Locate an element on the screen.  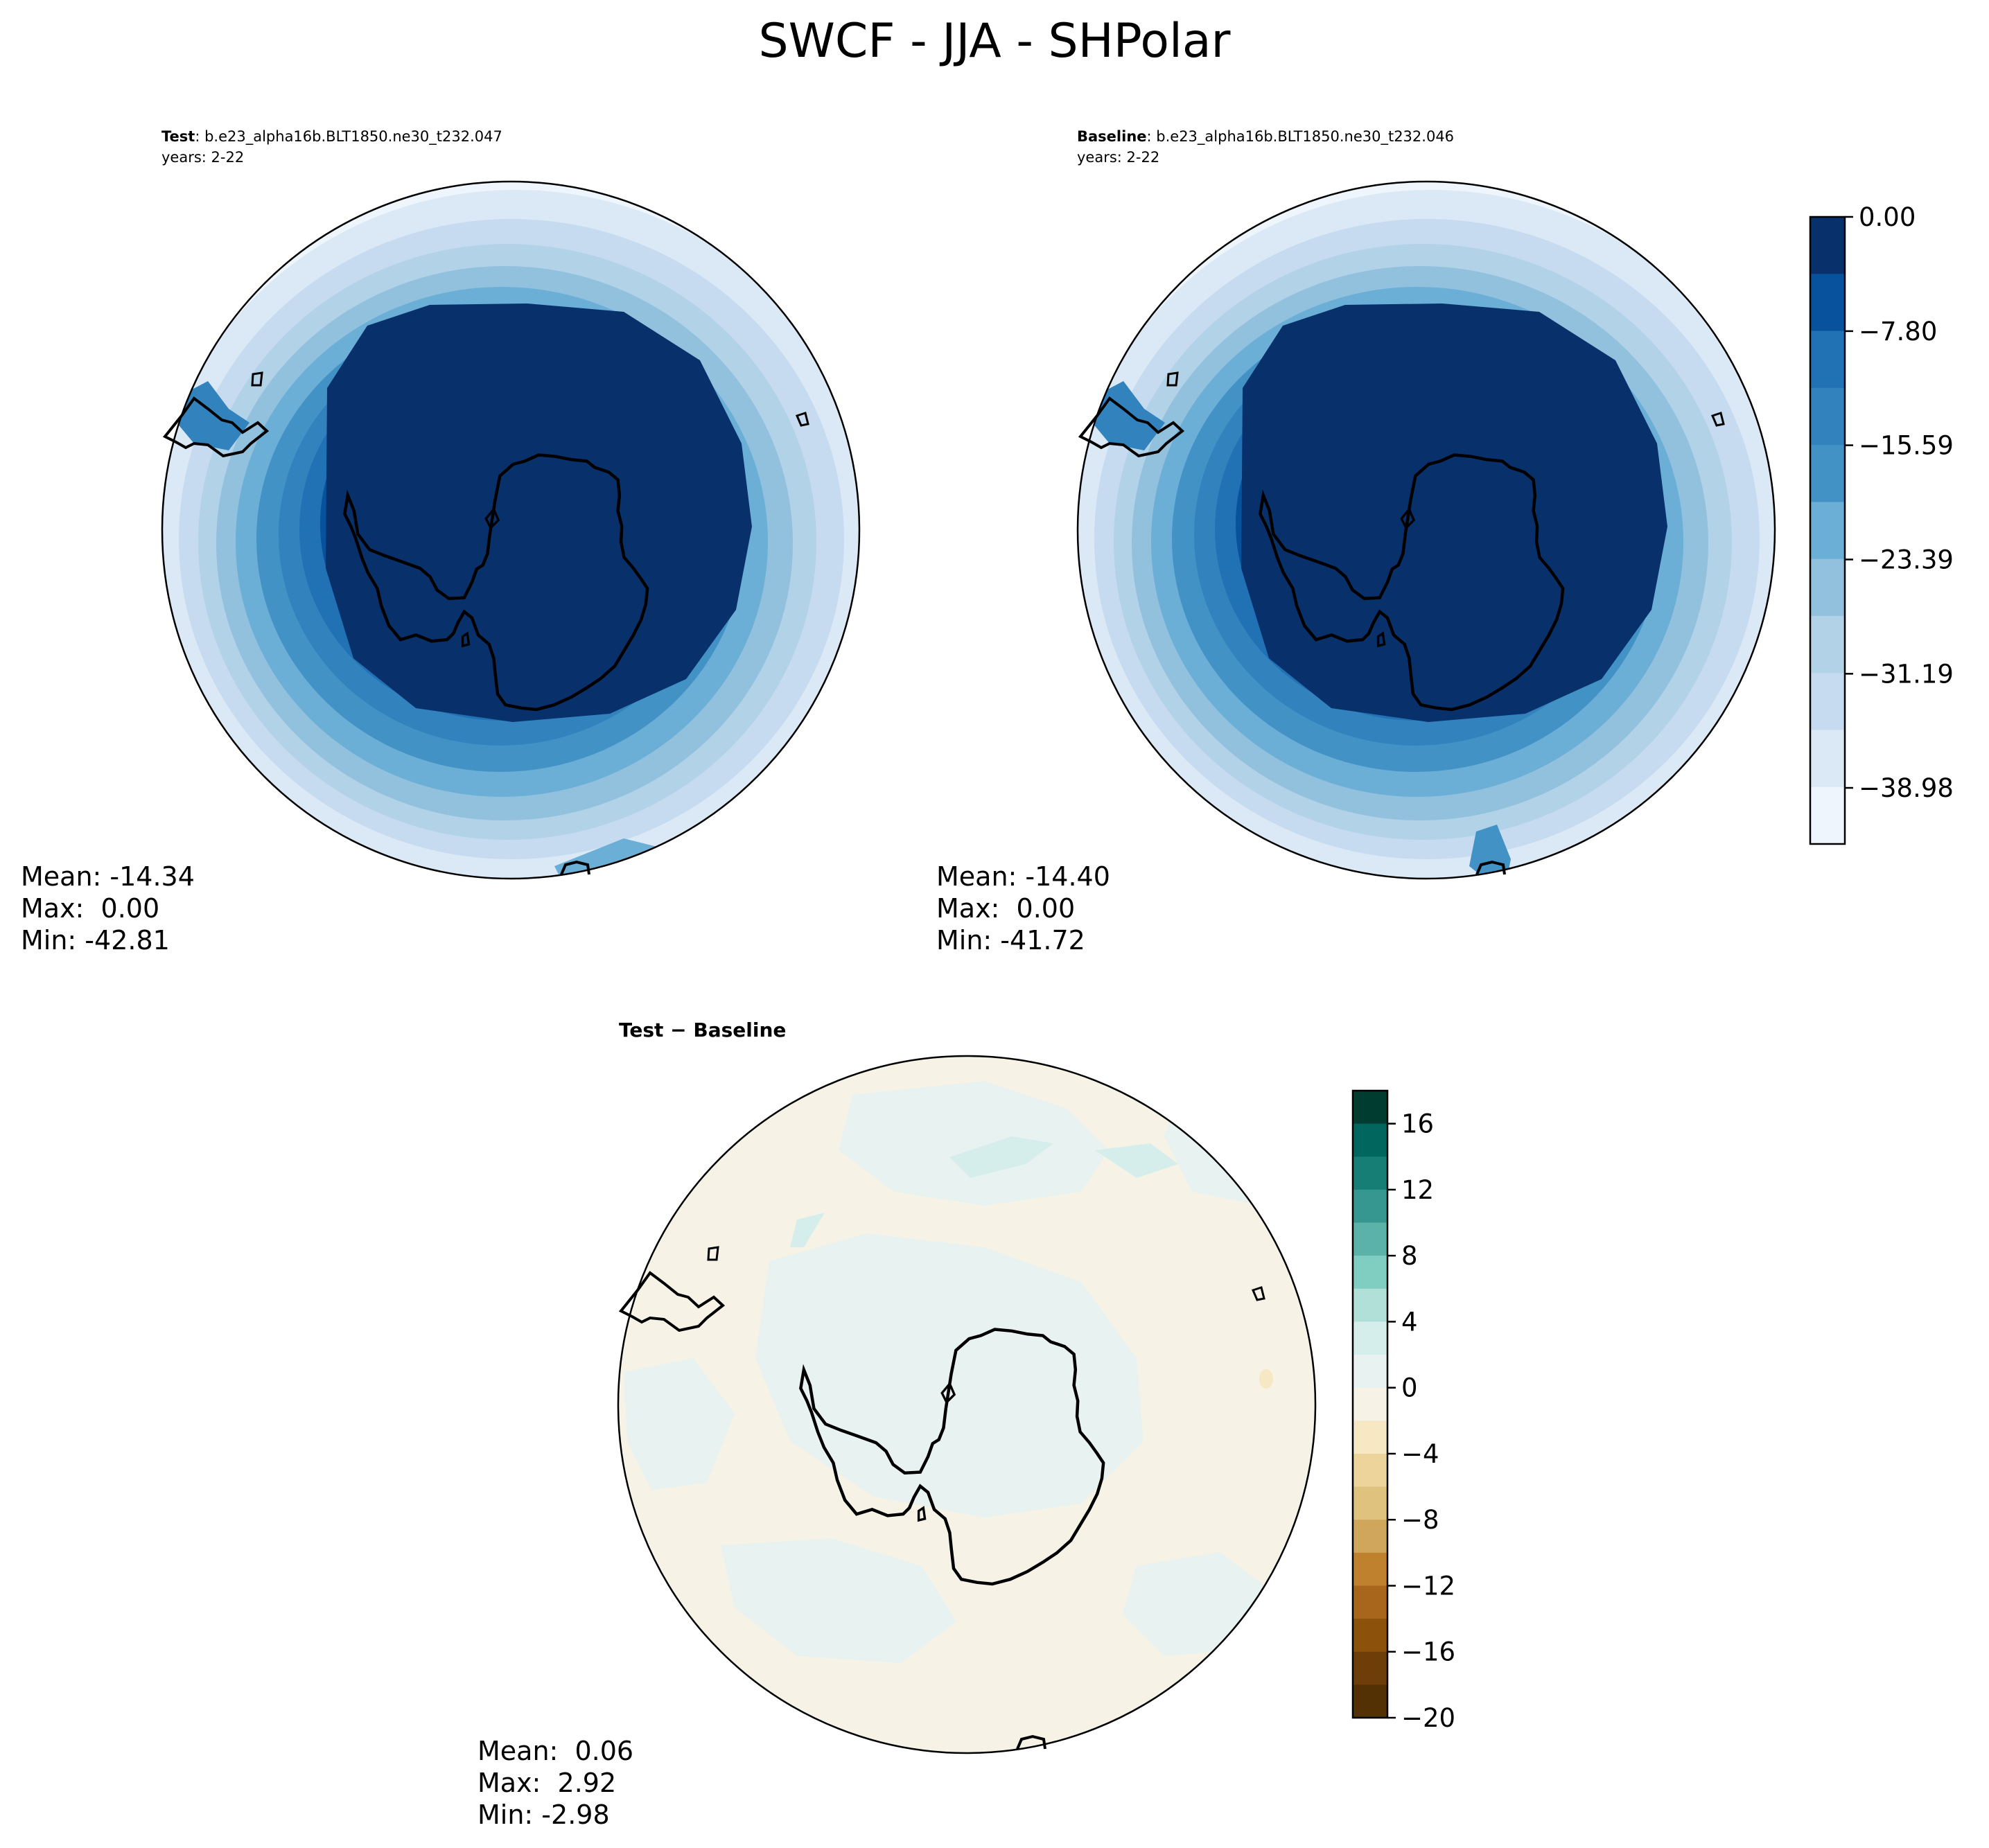
difference-colorbar-tick-label: −8 is located at coordinates (1420, 1520).